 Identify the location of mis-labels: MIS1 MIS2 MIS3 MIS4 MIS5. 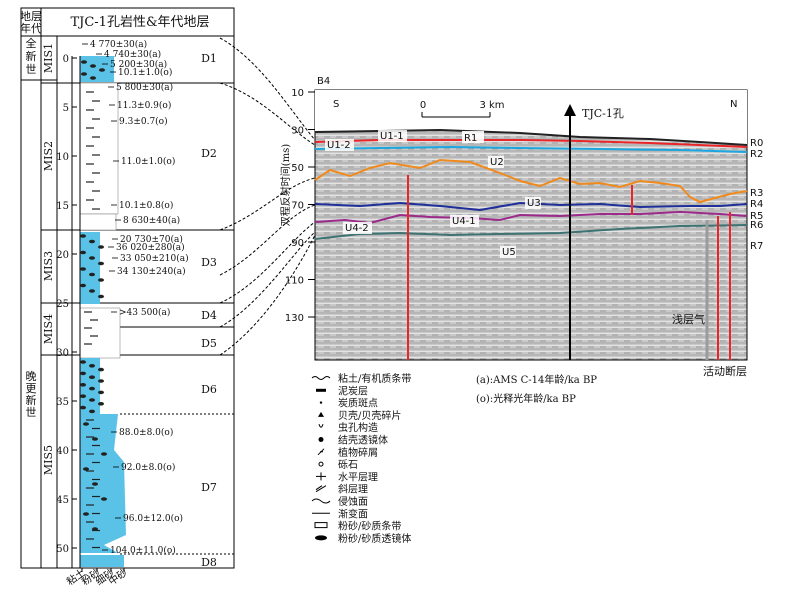
(48, 259).